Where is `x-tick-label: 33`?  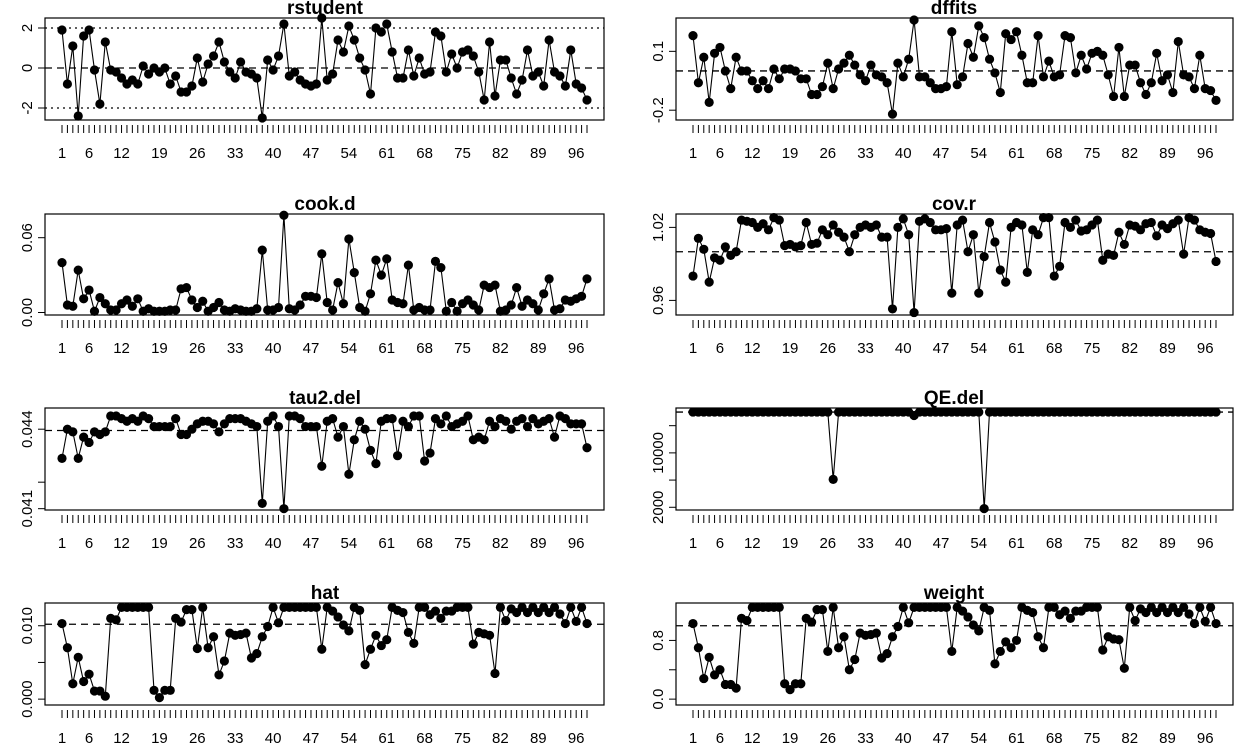 x-tick-label: 33 is located at coordinates (865, 348).